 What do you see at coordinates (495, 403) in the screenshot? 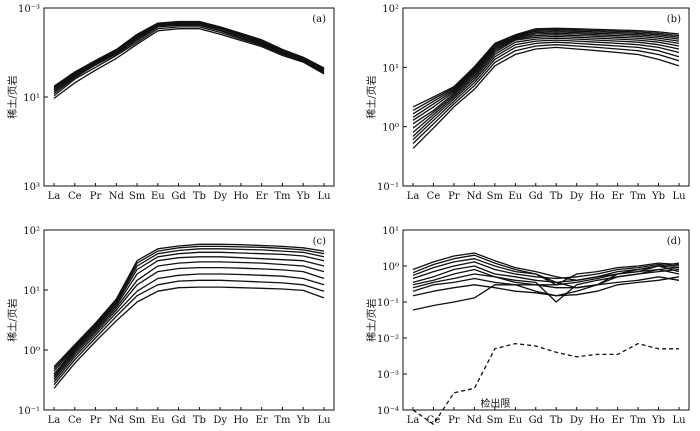
I see `detection-limit-label: 检出限` at bounding box center [495, 403].